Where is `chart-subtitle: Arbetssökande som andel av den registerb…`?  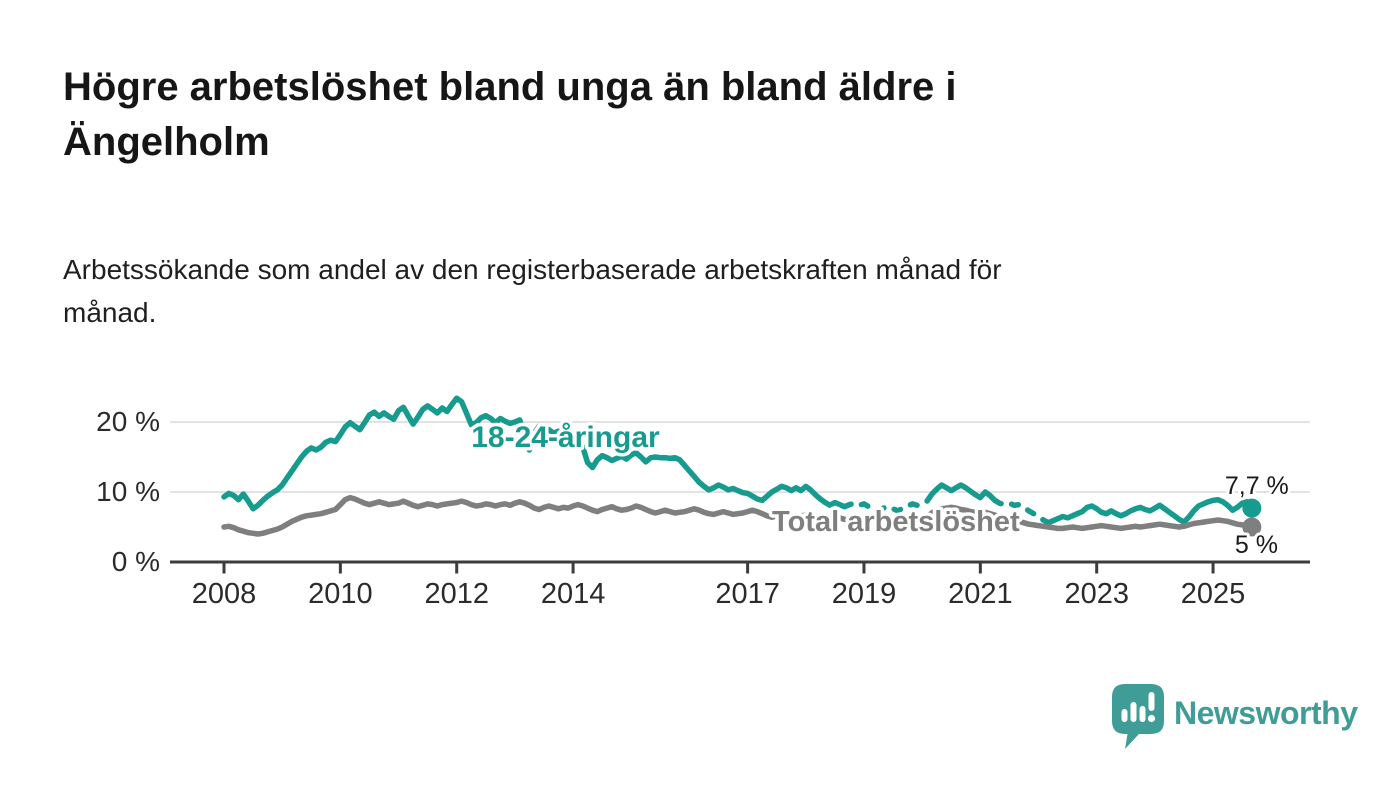
chart-subtitle: Arbetssökande som andel av den registerb… is located at coordinates (532, 291).